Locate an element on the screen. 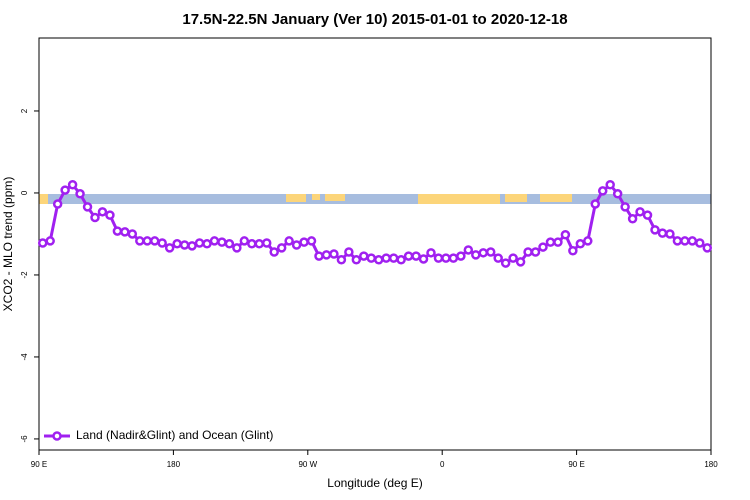 The width and height of the screenshot is (750, 500). legend-marker is located at coordinates (57, 436).